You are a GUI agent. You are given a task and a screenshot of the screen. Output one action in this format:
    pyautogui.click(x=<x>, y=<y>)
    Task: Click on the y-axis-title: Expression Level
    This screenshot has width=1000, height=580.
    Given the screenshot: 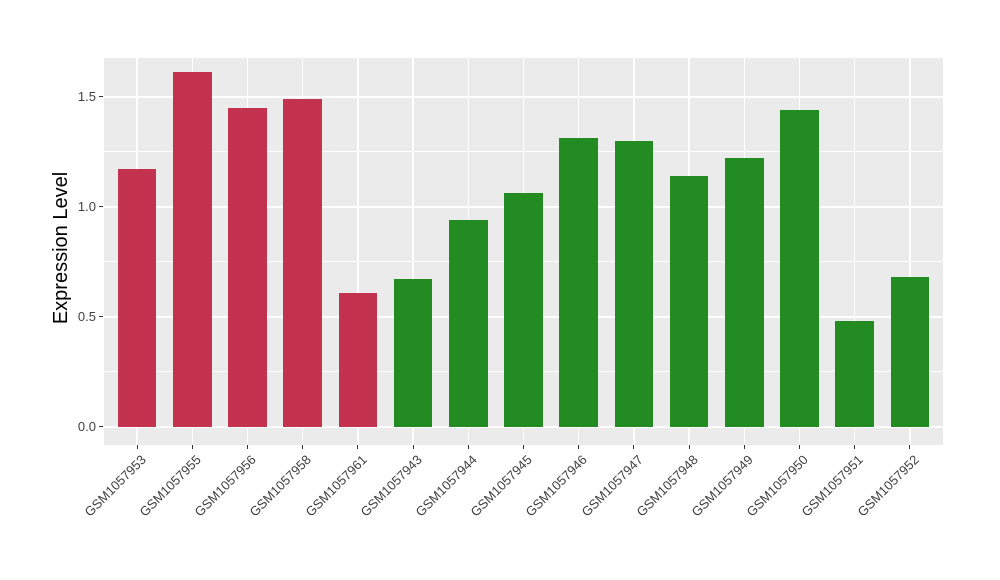 What is the action you would take?
    pyautogui.click(x=61, y=248)
    